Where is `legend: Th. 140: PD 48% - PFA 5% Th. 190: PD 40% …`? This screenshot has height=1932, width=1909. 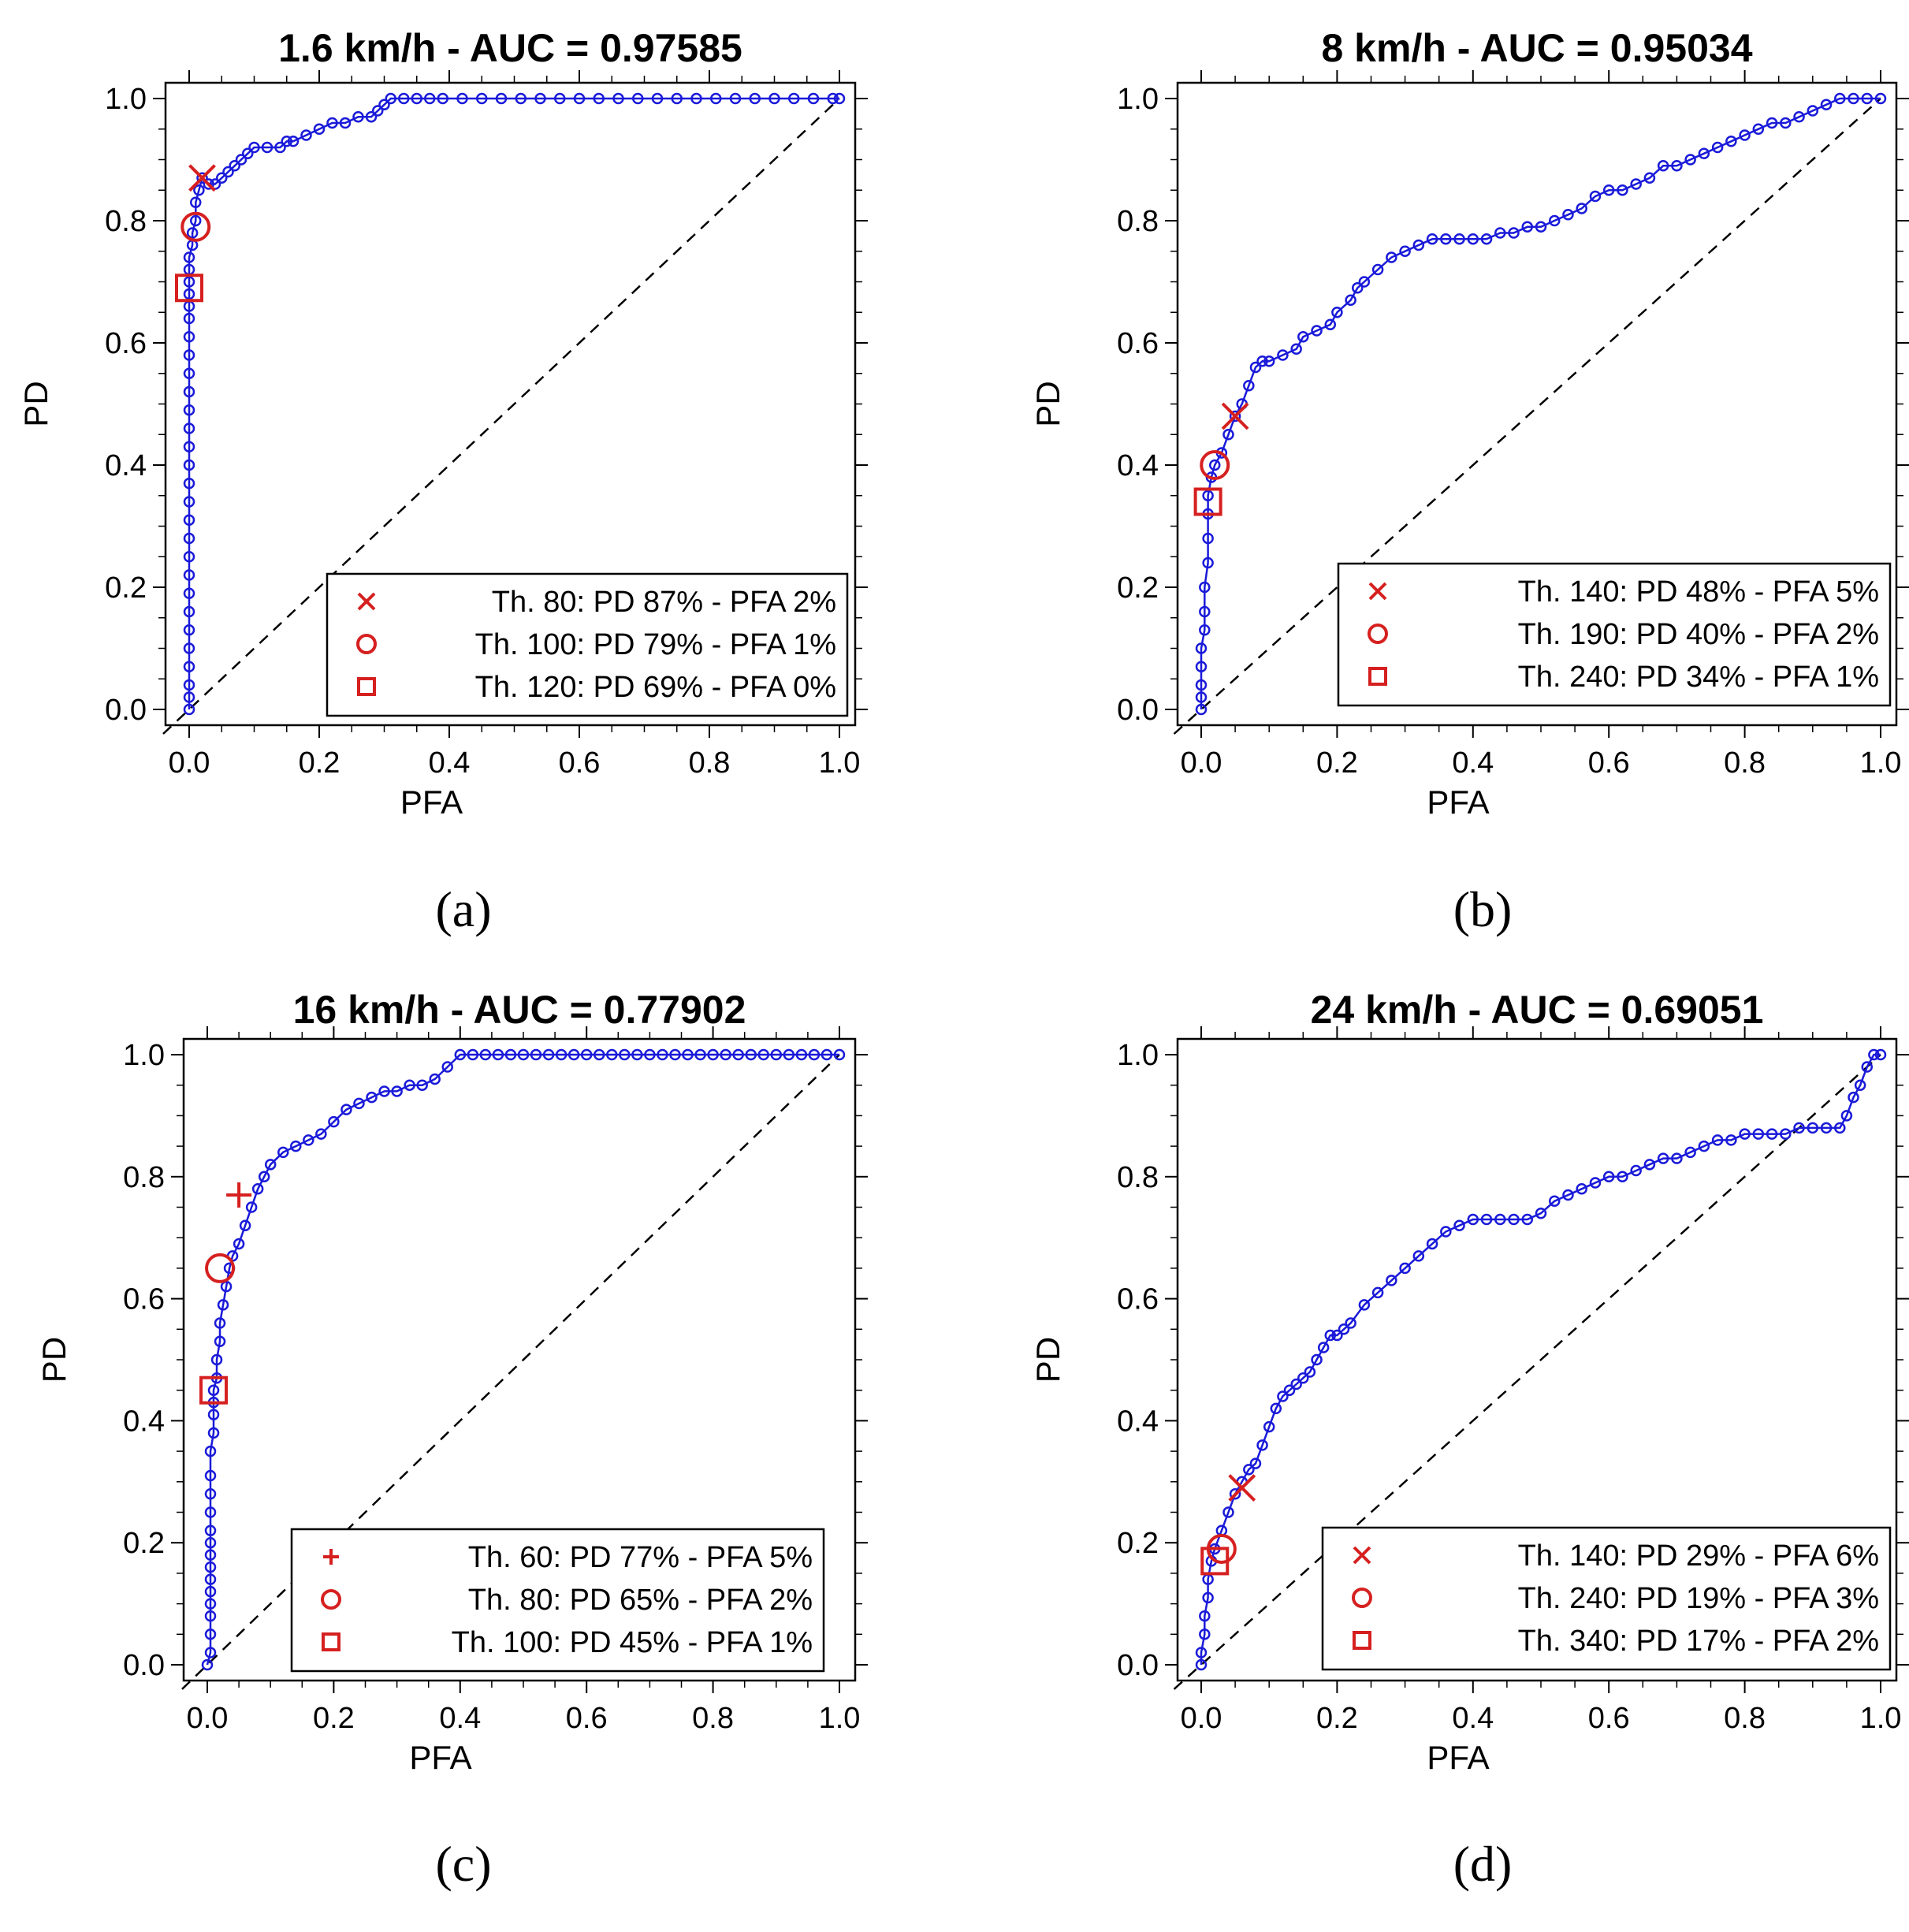
legend: Th. 140: PD 48% - PFA 5% Th. 190: PD 40% … is located at coordinates (1614, 634).